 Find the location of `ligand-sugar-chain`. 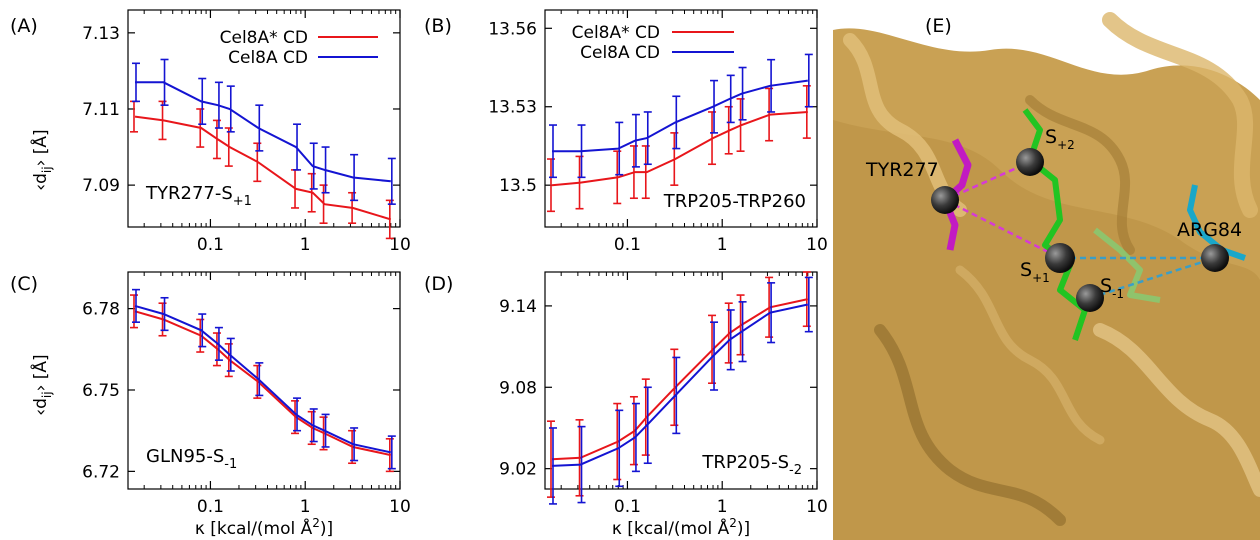

ligand-sugar-chain is located at coordinates (1055, 224).